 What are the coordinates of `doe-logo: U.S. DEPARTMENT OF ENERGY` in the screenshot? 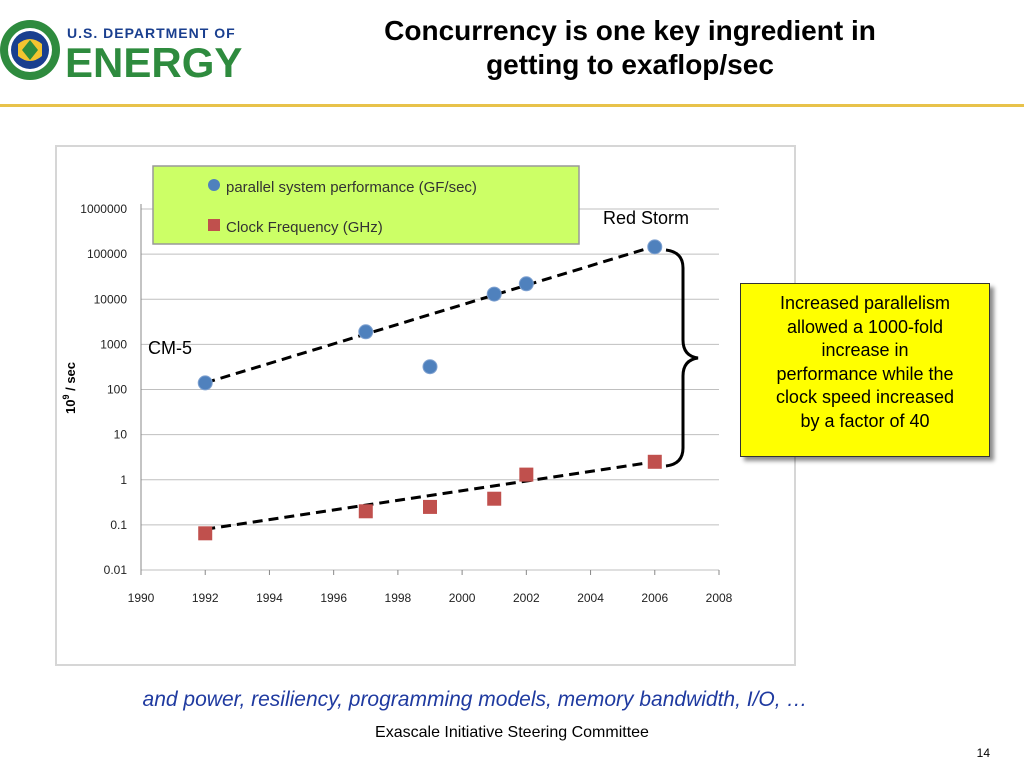 It's located at (121, 53).